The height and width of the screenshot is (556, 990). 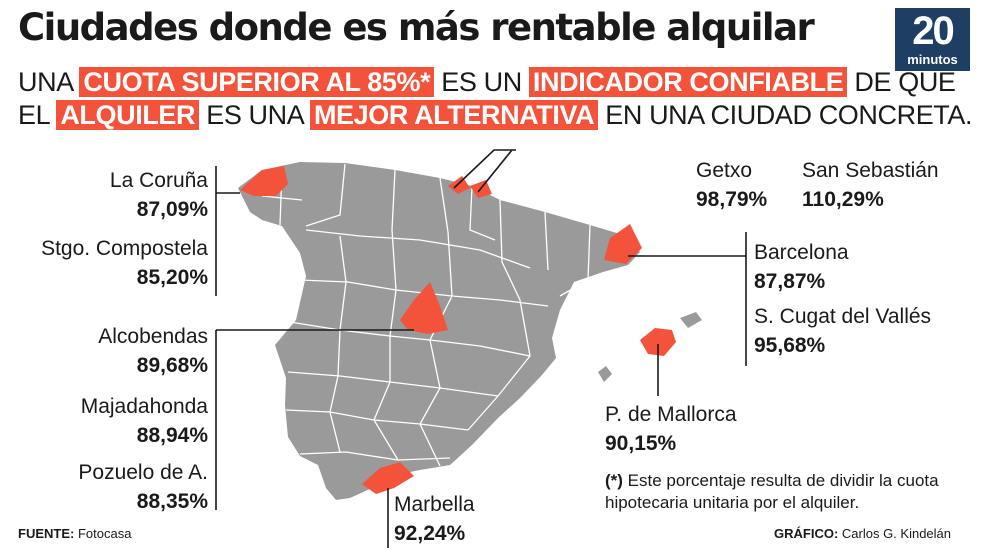 What do you see at coordinates (172, 501) in the screenshot?
I see `city-percentage: 88,35%` at bounding box center [172, 501].